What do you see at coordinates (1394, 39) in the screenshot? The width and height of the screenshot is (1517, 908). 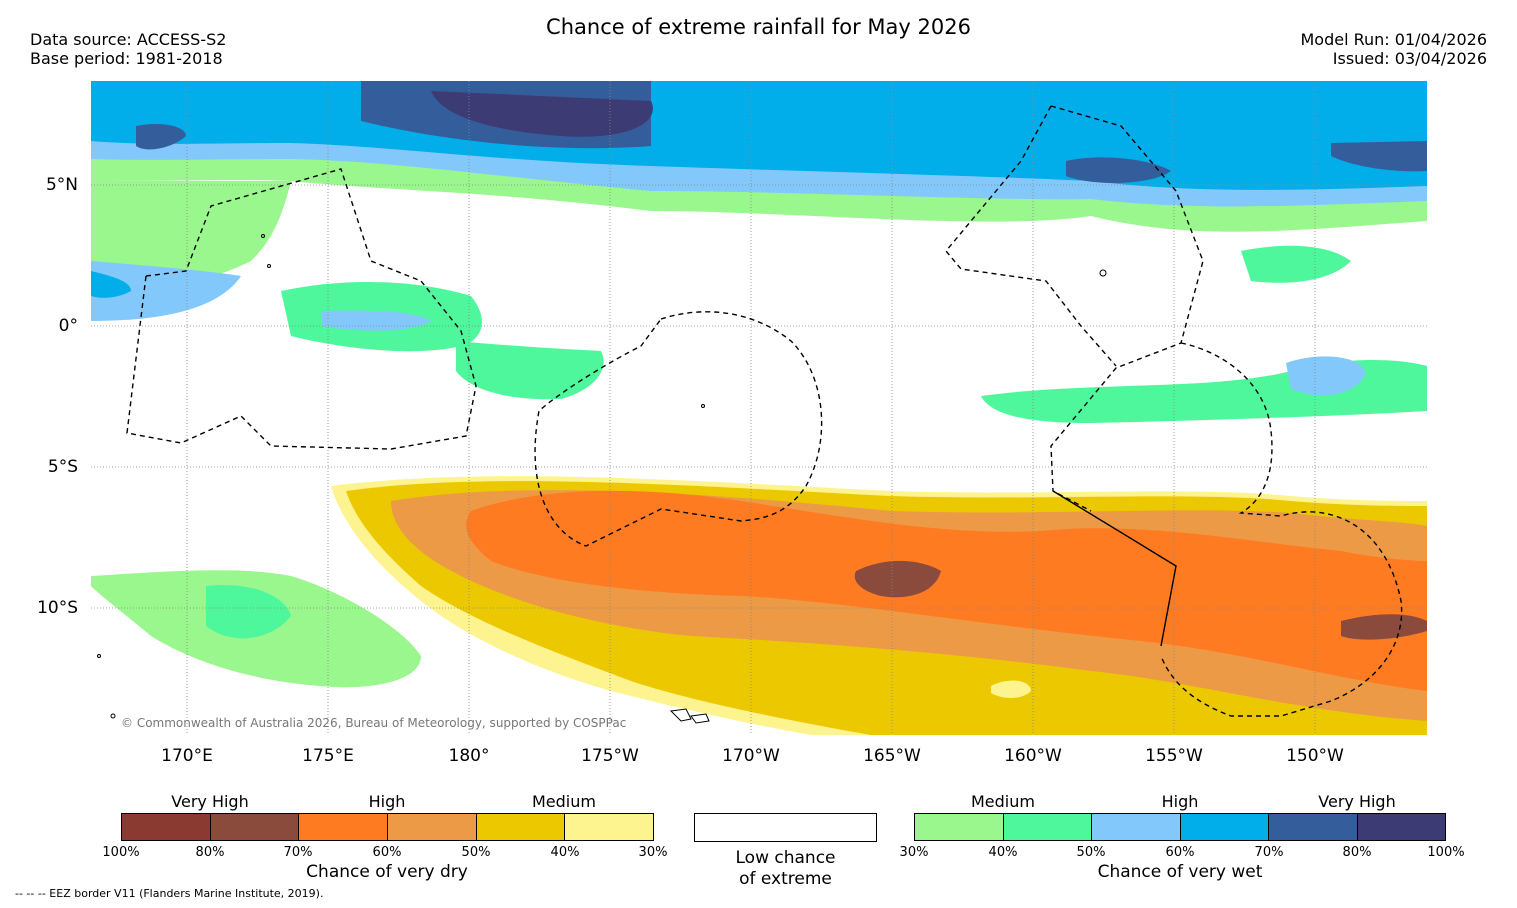 I see `model-run: Model Run: 01/04/2026` at bounding box center [1394, 39].